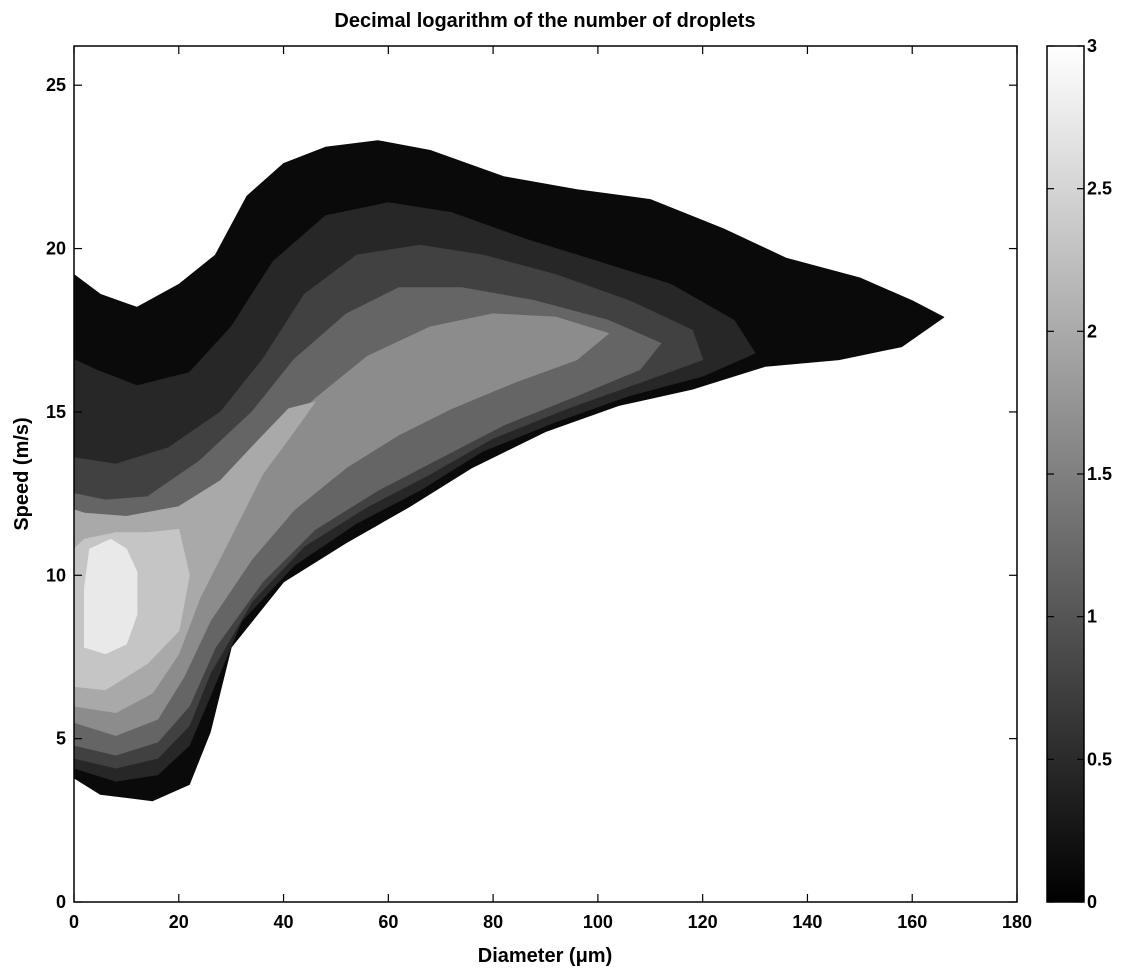  Describe the element at coordinates (56, 412) in the screenshot. I see `y-tick-label: 15` at that location.